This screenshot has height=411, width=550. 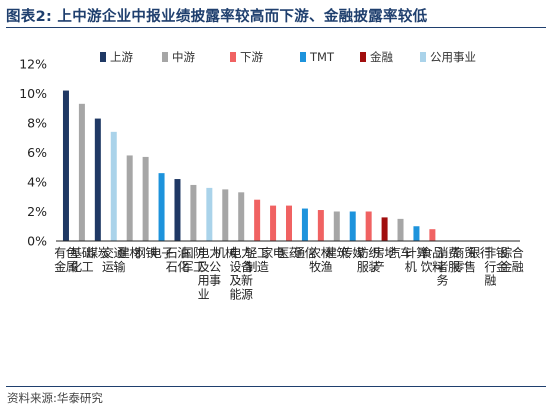 I want to click on title-divider, so click(x=276, y=27).